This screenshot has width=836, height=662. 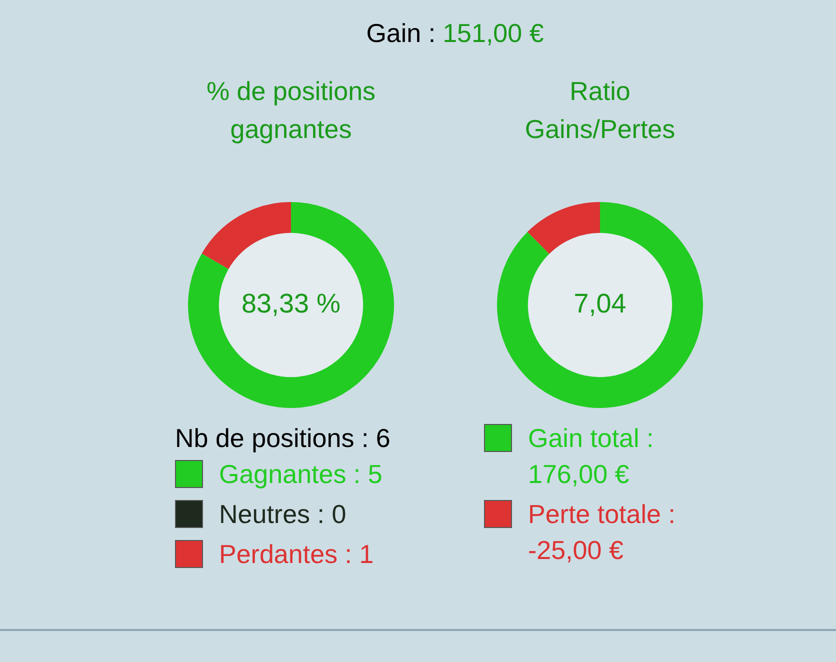 What do you see at coordinates (600, 303) in the screenshot?
I see `text: 7,04` at bounding box center [600, 303].